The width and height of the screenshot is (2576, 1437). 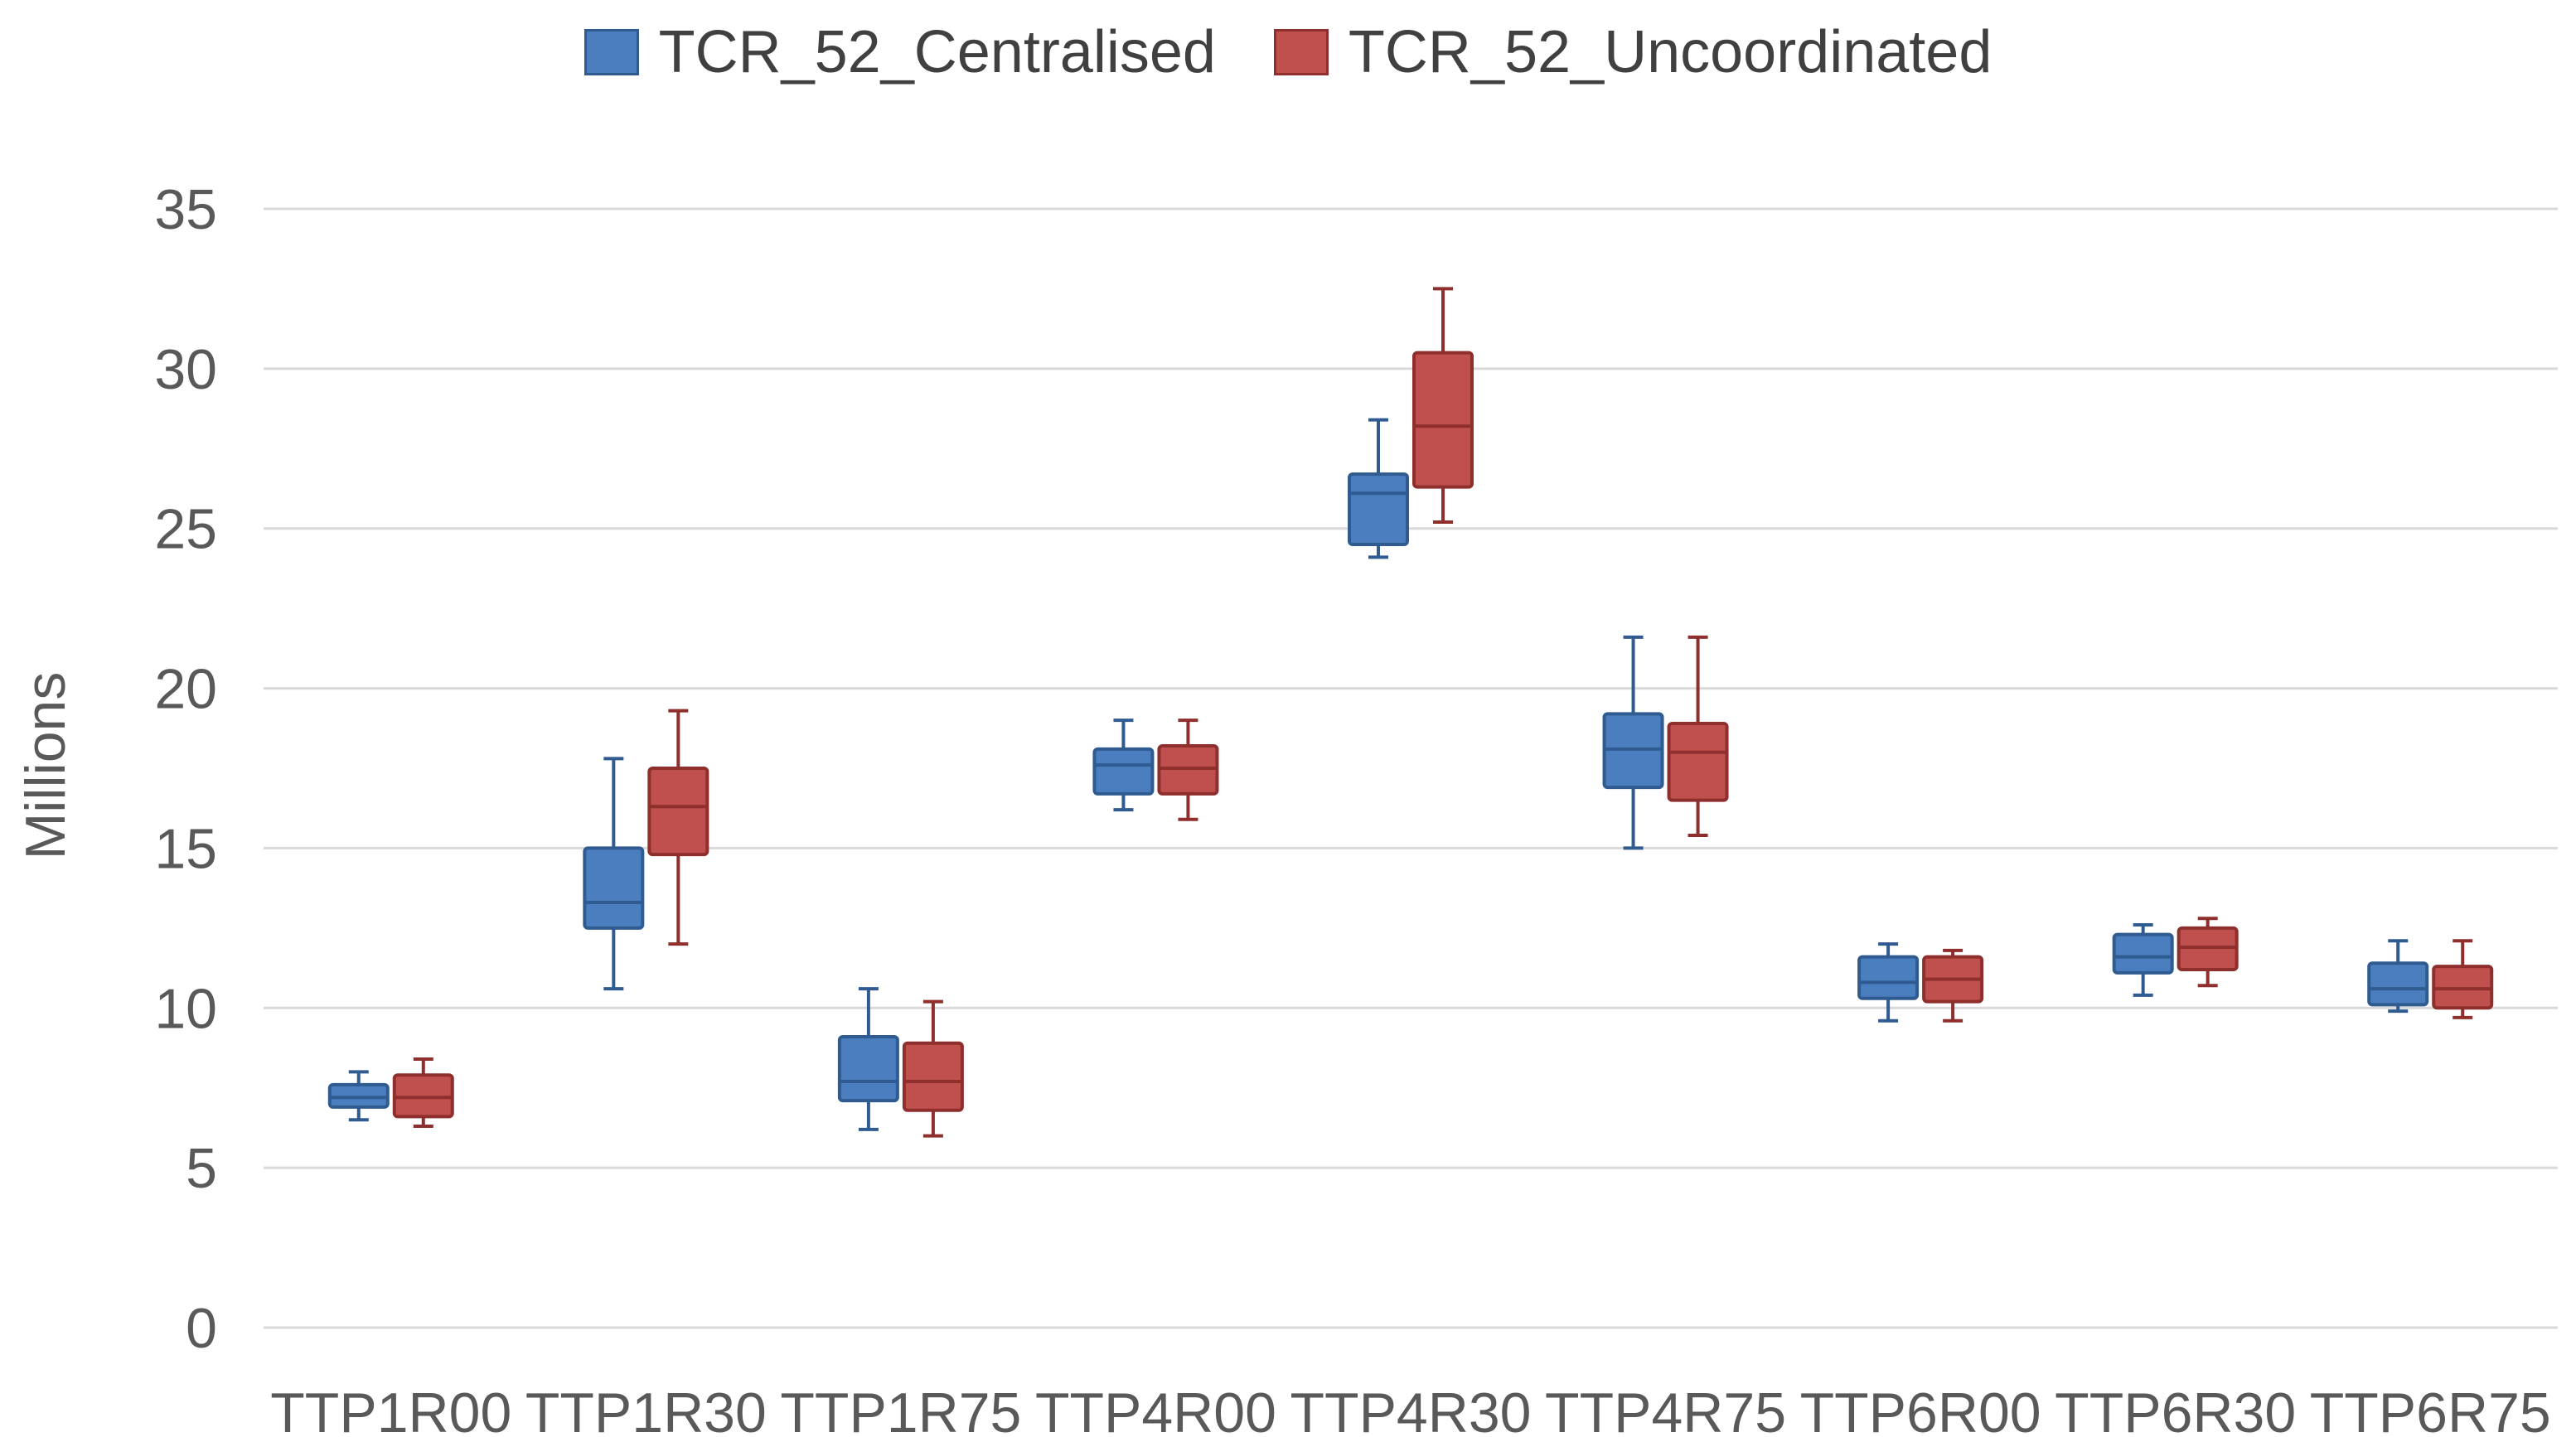 What do you see at coordinates (185, 769) in the screenshot?
I see `y-axis-tick-labels: 0 5 10 15 20 25 30 35` at bounding box center [185, 769].